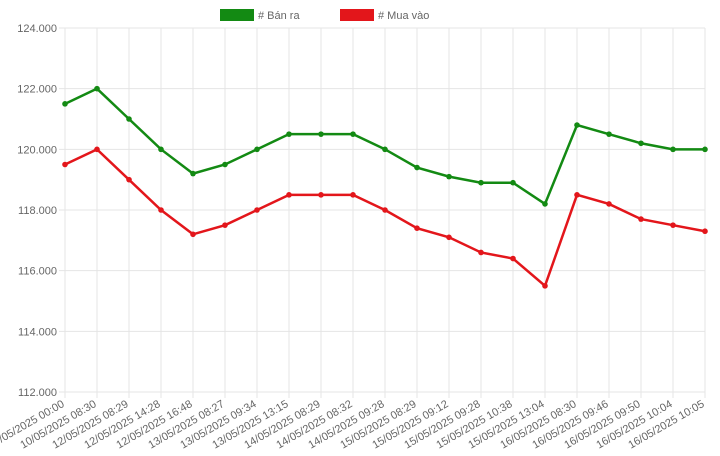 This screenshot has height=456, width=720. I want to click on y-tick-label: 118.000, so click(37, 211).